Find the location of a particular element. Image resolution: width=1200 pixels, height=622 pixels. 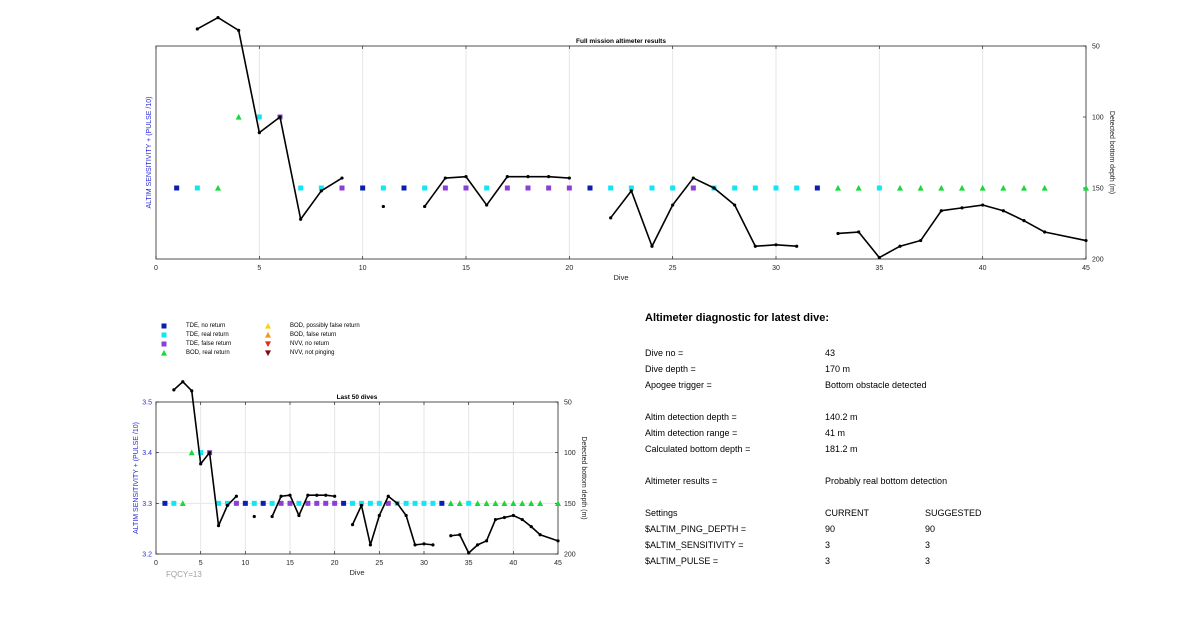

pulse-label: $ALTIM_PULSE = is located at coordinates (682, 561).